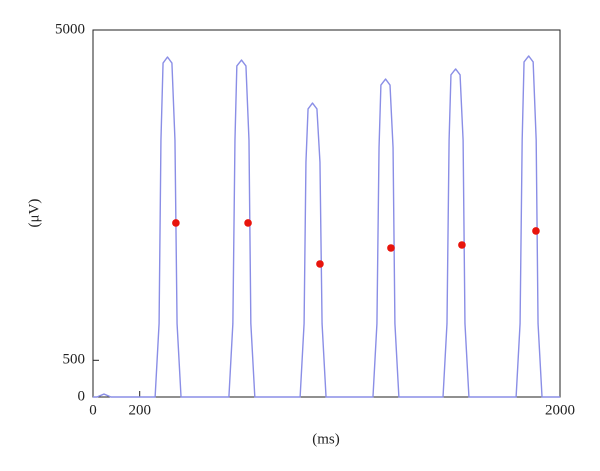 The width and height of the screenshot is (600, 471). What do you see at coordinates (70, 29) in the screenshot?
I see `y-tick-label: 5000` at bounding box center [70, 29].